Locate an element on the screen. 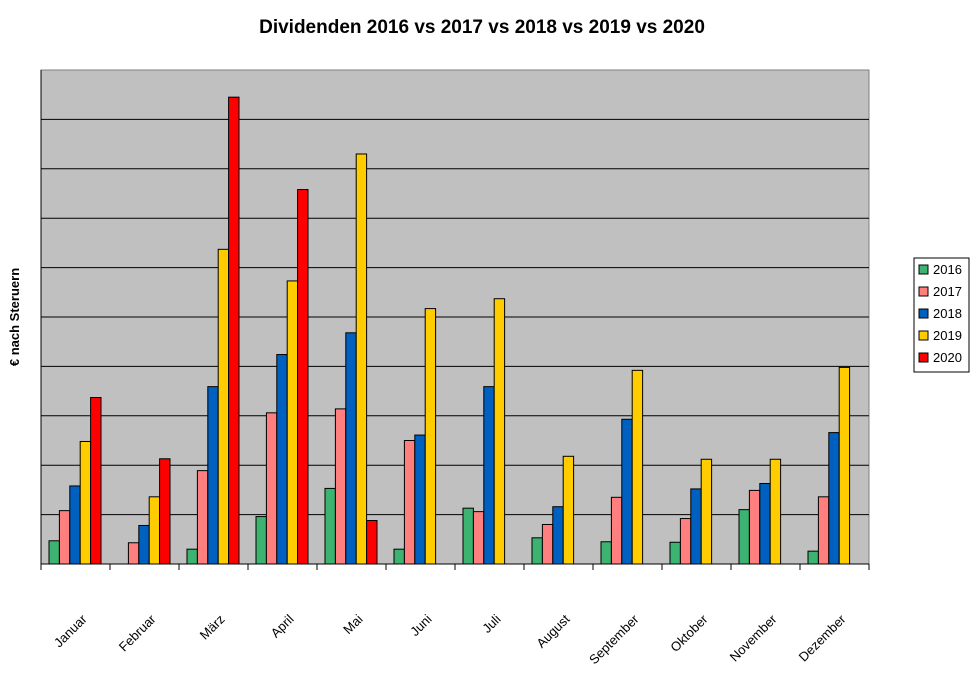 The height and width of the screenshot is (688, 972). bar-2019-juli is located at coordinates (499, 431).